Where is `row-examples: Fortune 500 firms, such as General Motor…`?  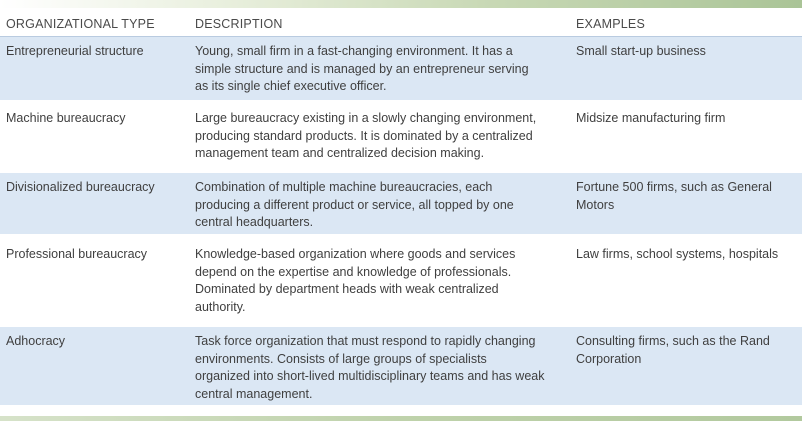 row-examples: Fortune 500 firms, such as General Motor… is located at coordinates (674, 196).